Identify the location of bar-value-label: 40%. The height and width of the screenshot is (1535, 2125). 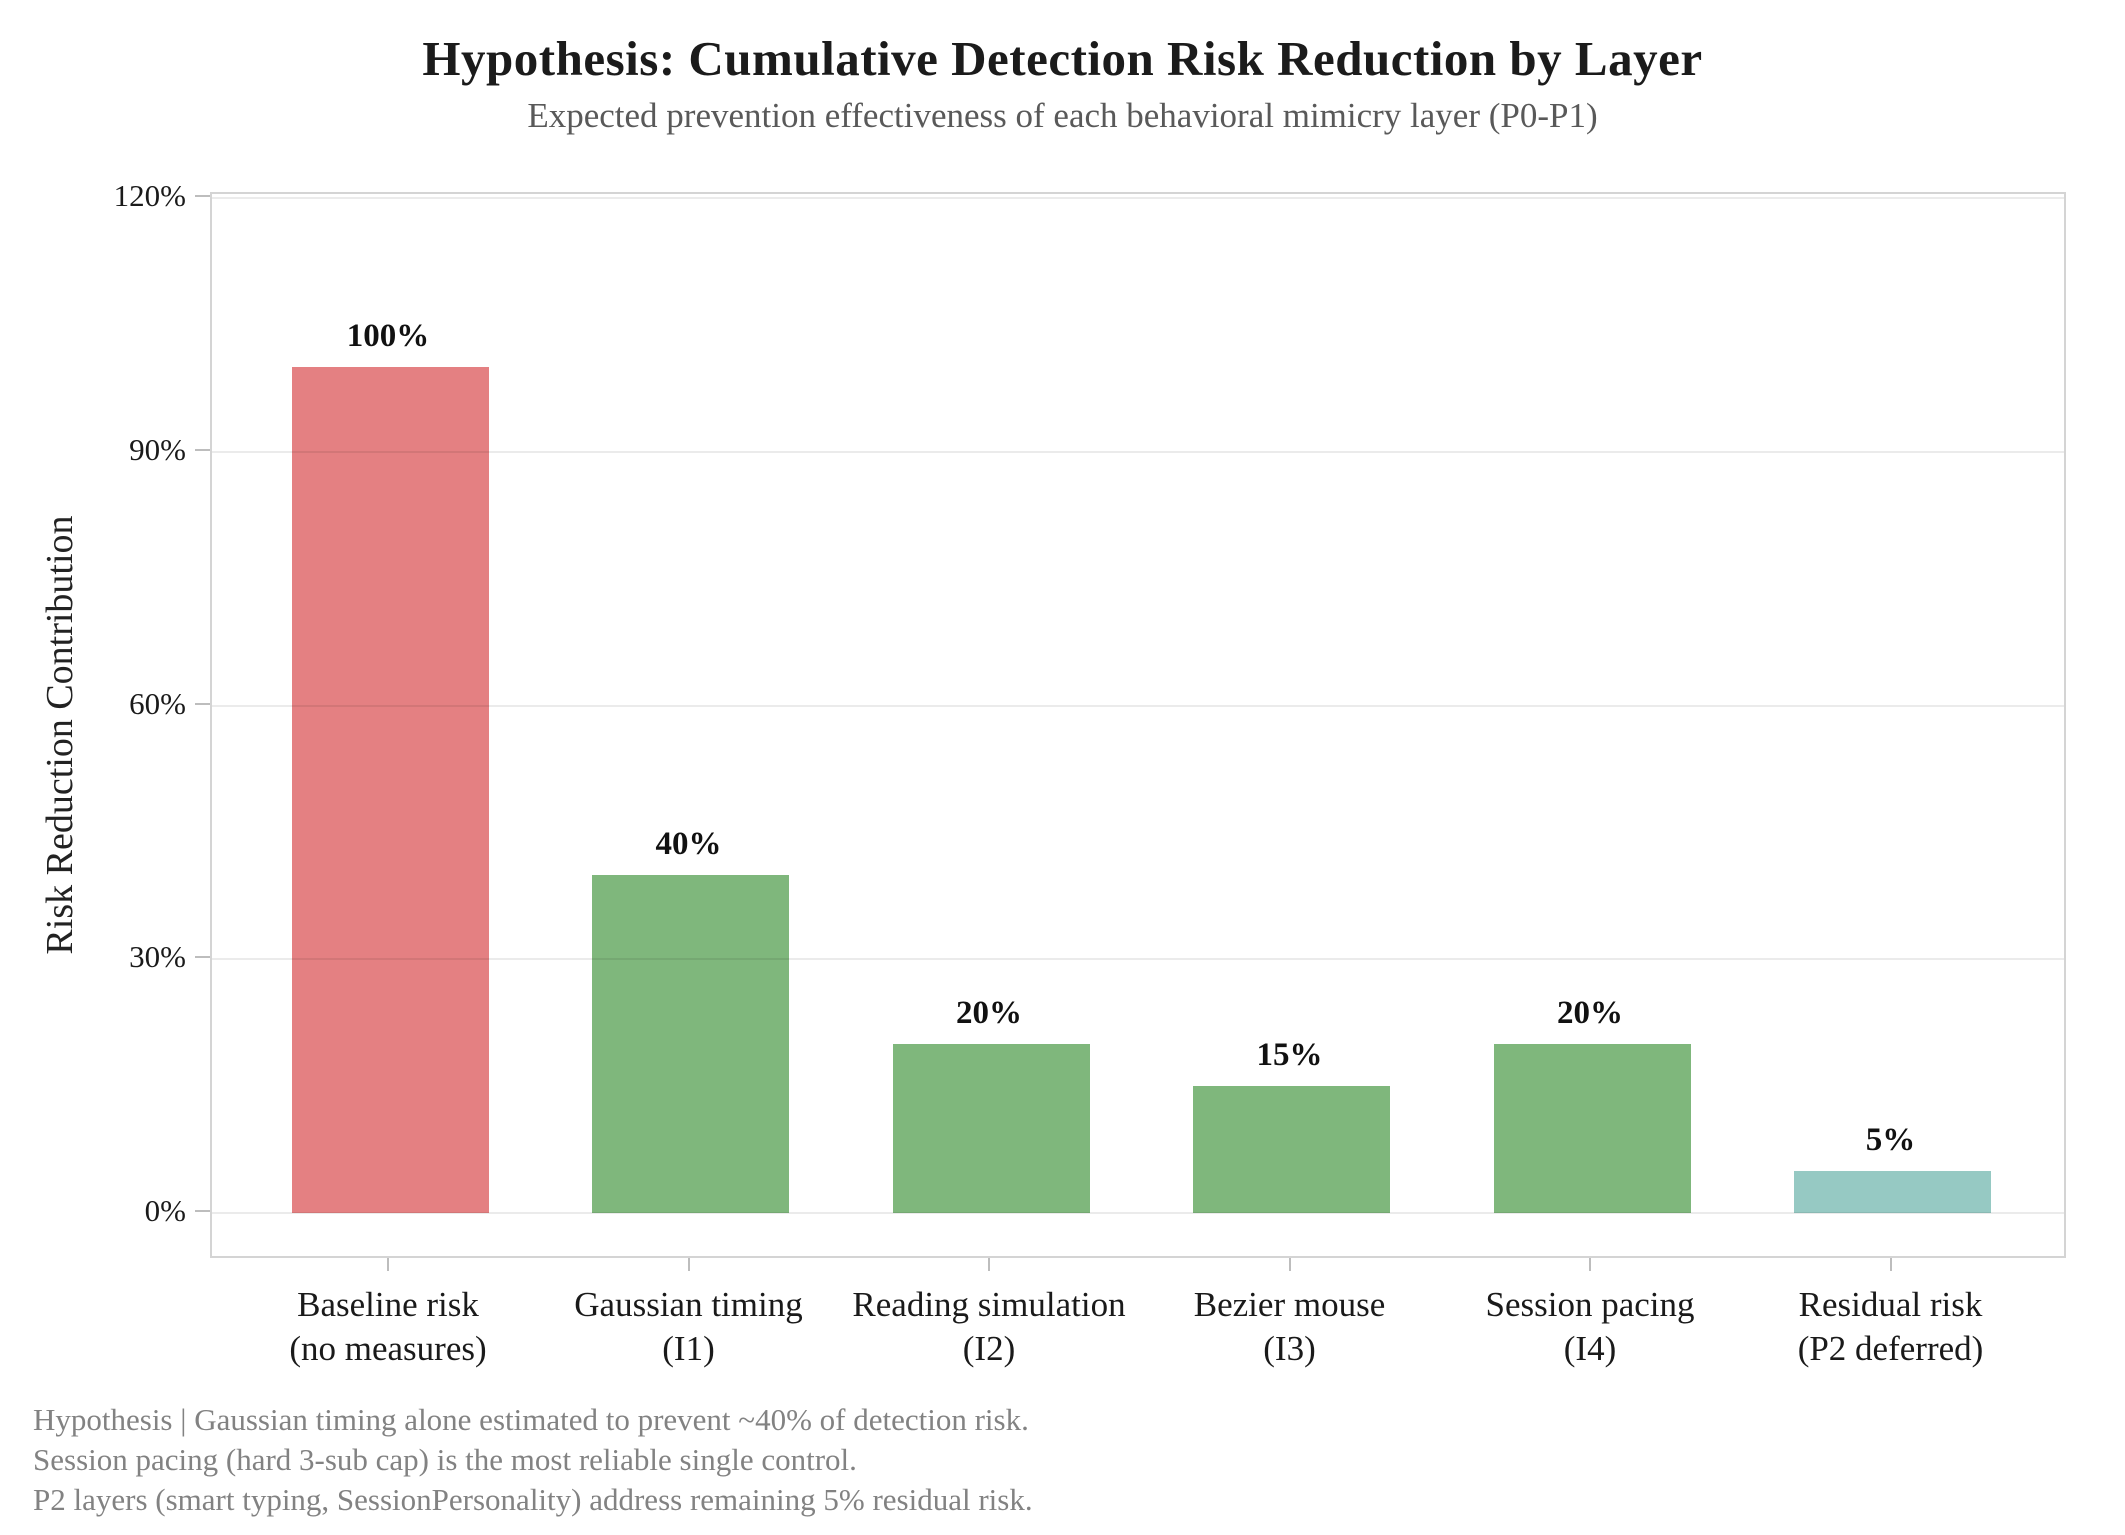
(688, 843).